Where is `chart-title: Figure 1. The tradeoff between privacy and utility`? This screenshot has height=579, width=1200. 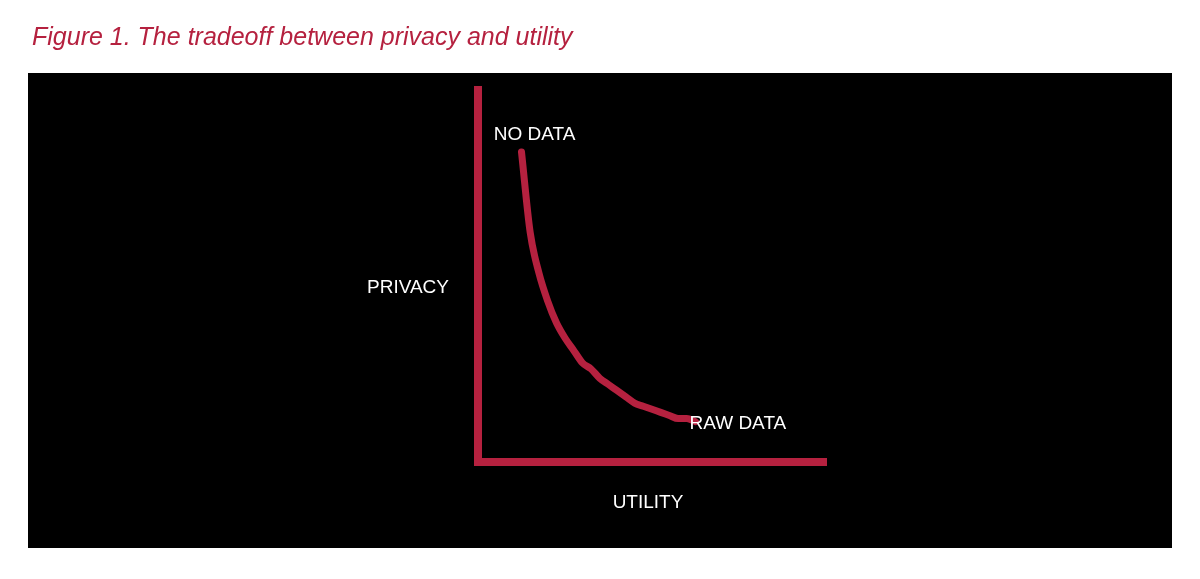
chart-title: Figure 1. The tradeoff between privacy and utility is located at coordinates (302, 36).